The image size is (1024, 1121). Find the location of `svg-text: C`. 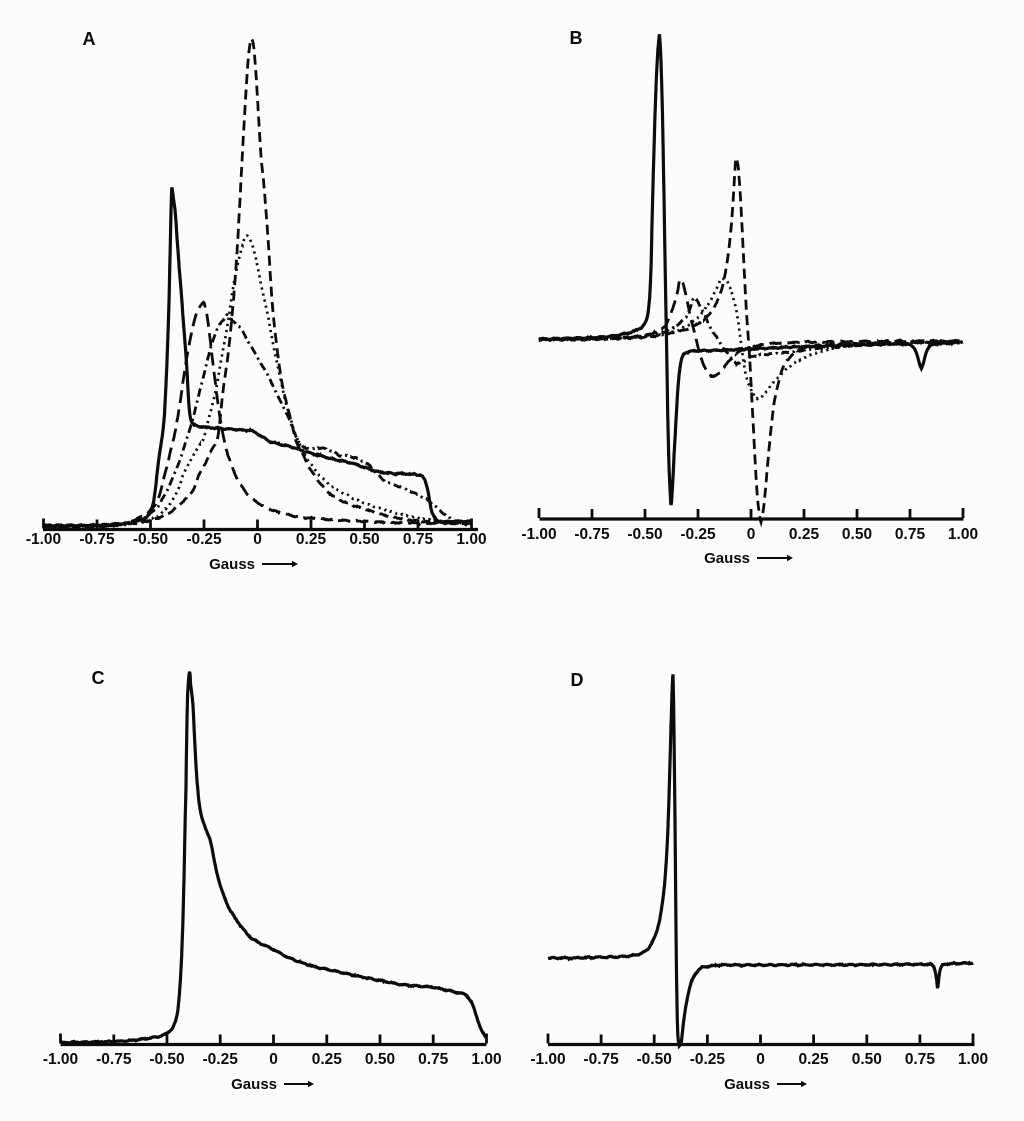

svg-text: C is located at coordinates (98, 678).